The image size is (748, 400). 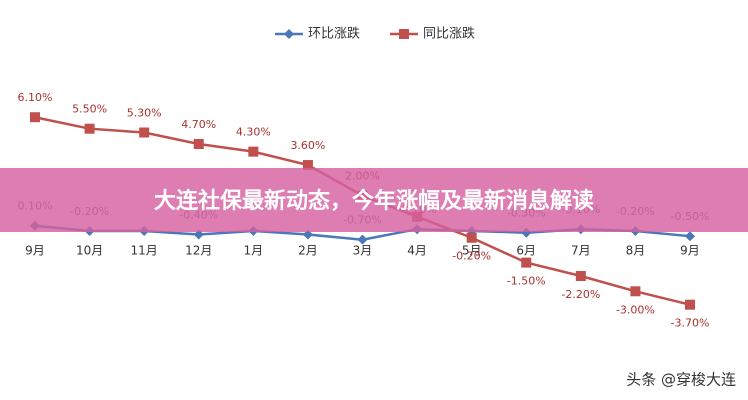 I want to click on x-tick-label: 11月, so click(x=144, y=251).